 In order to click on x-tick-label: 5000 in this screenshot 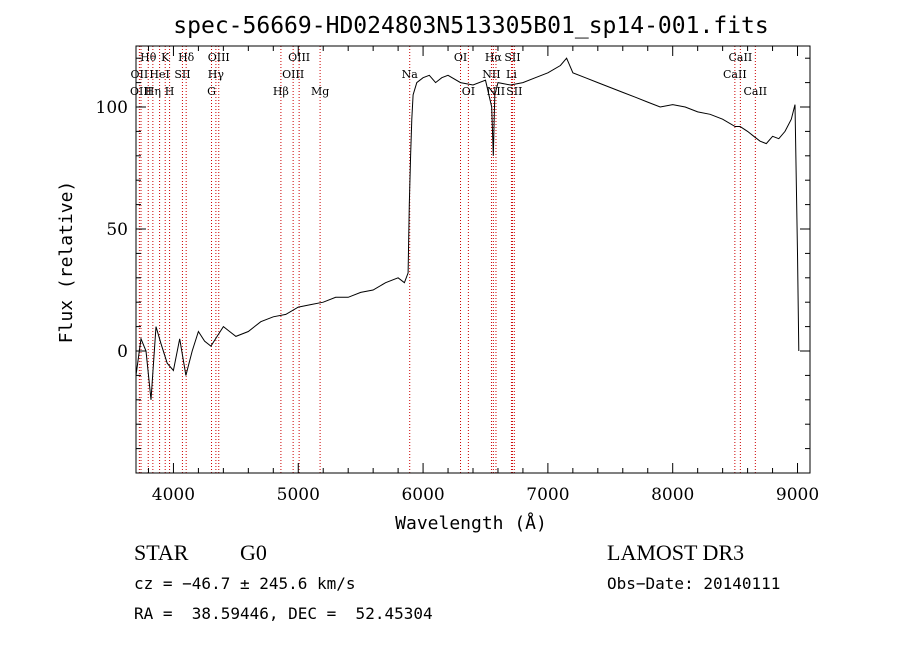, I will do `click(298, 495)`.